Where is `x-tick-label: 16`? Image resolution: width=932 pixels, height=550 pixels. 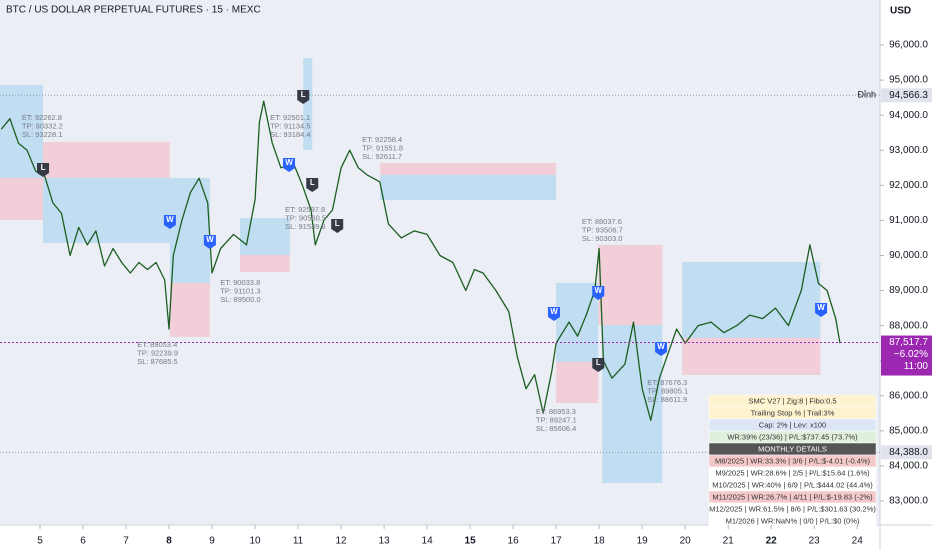
x-tick-label: 16 is located at coordinates (514, 541).